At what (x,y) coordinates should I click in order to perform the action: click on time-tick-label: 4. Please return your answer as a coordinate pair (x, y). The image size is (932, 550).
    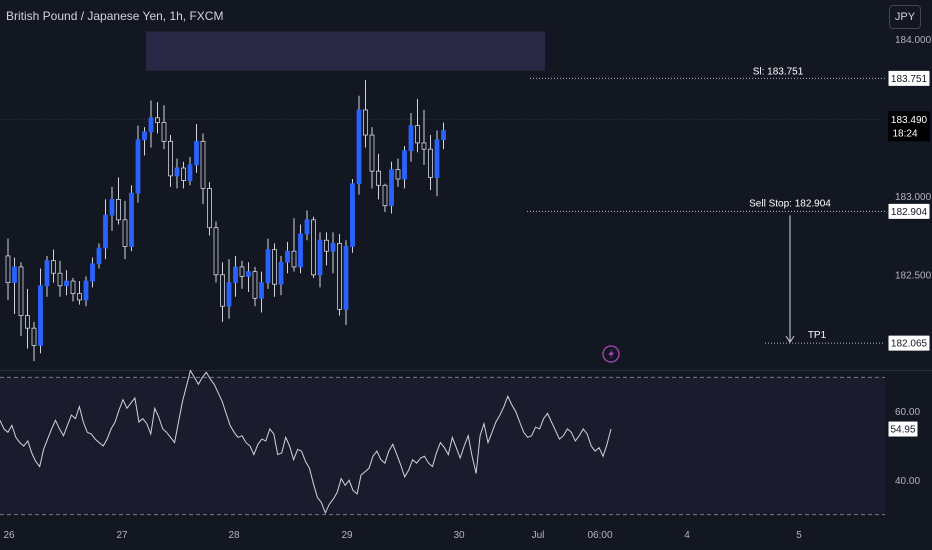
    Looking at the image, I should click on (687, 535).